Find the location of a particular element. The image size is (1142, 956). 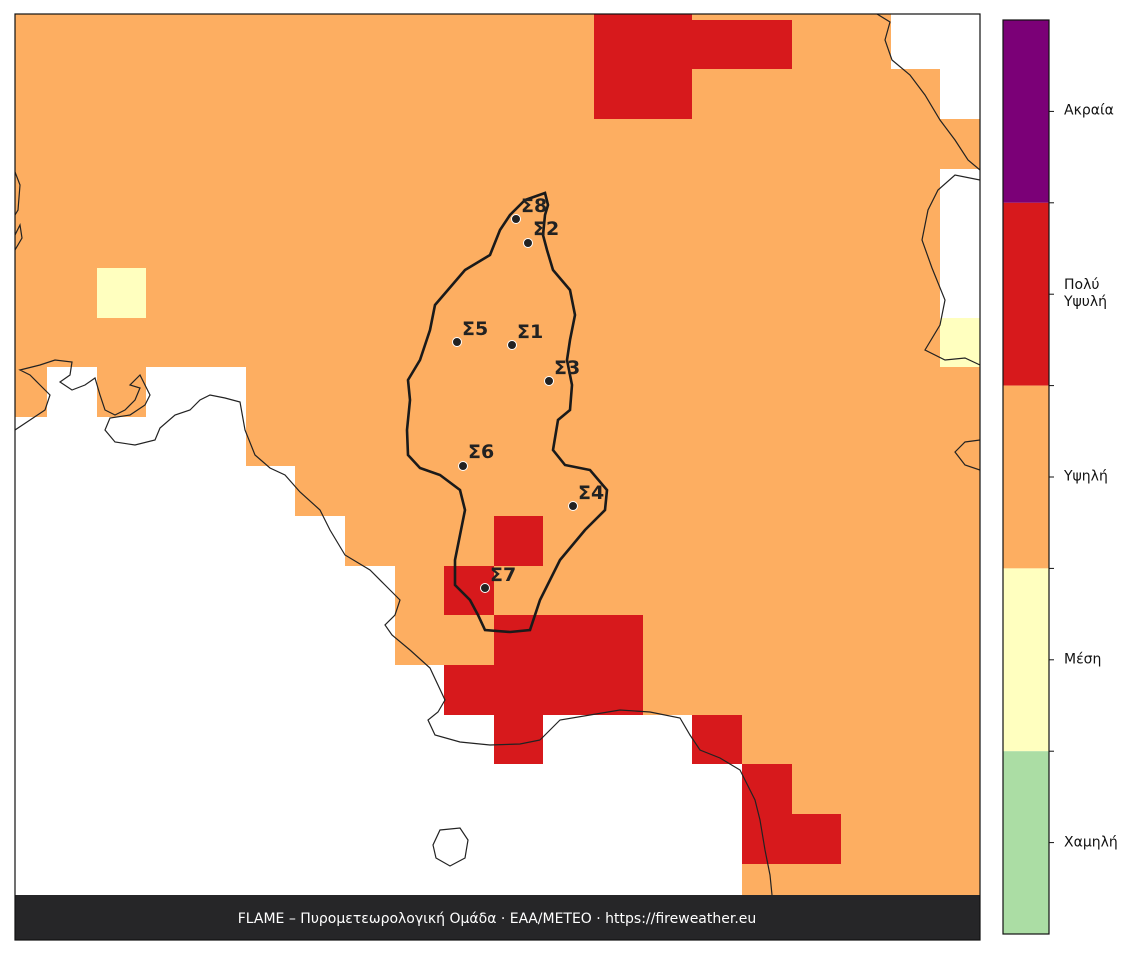

colorbar is located at coordinates (1028, 477).